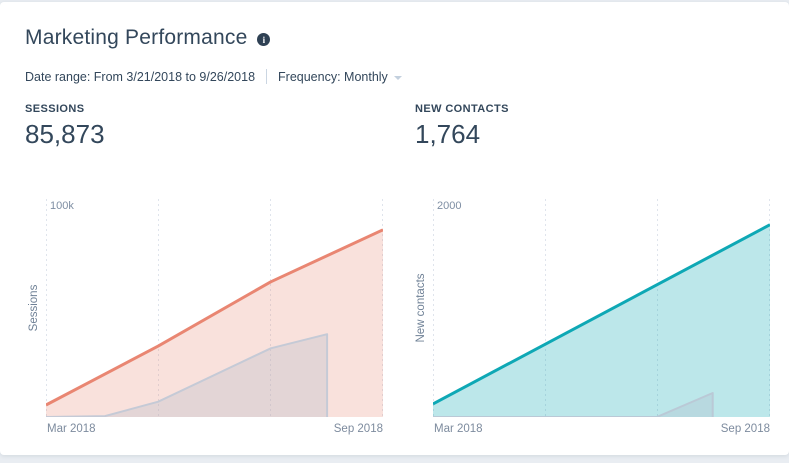 This screenshot has height=463, width=789. I want to click on chevron-down-icon, so click(397, 77).